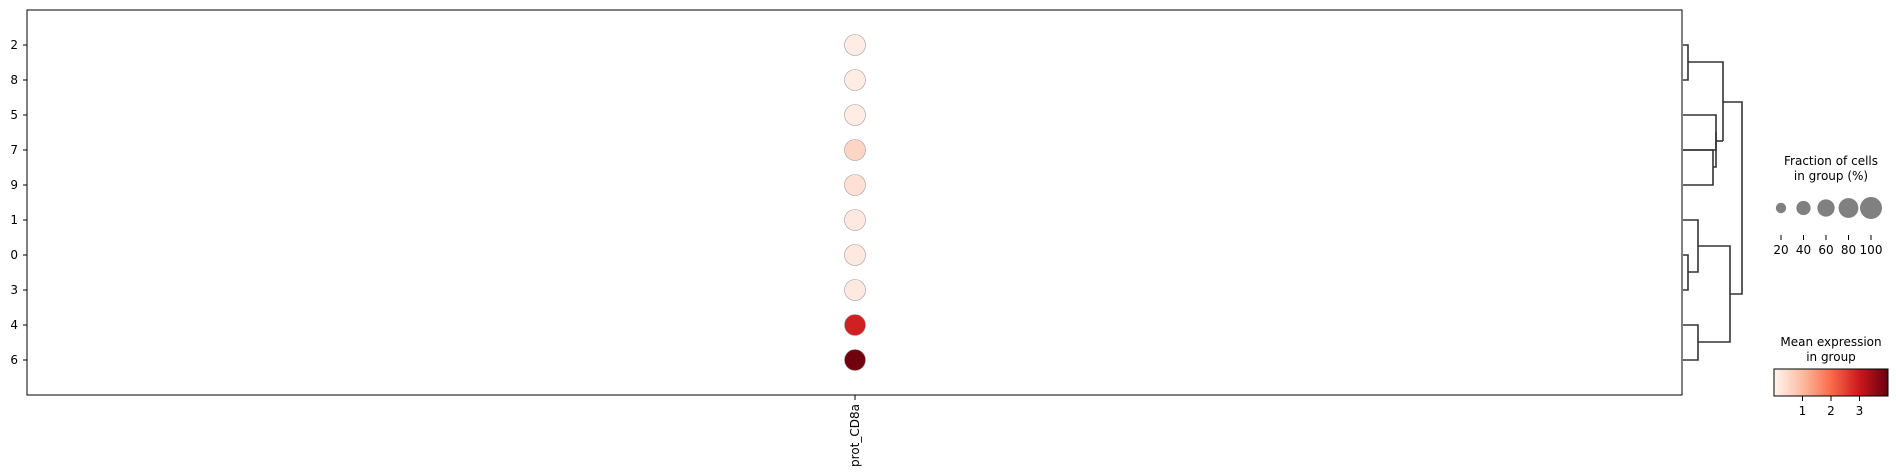  Describe the element at coordinates (1803, 411) in the screenshot. I see `colorbar-tick-label: 1` at that location.